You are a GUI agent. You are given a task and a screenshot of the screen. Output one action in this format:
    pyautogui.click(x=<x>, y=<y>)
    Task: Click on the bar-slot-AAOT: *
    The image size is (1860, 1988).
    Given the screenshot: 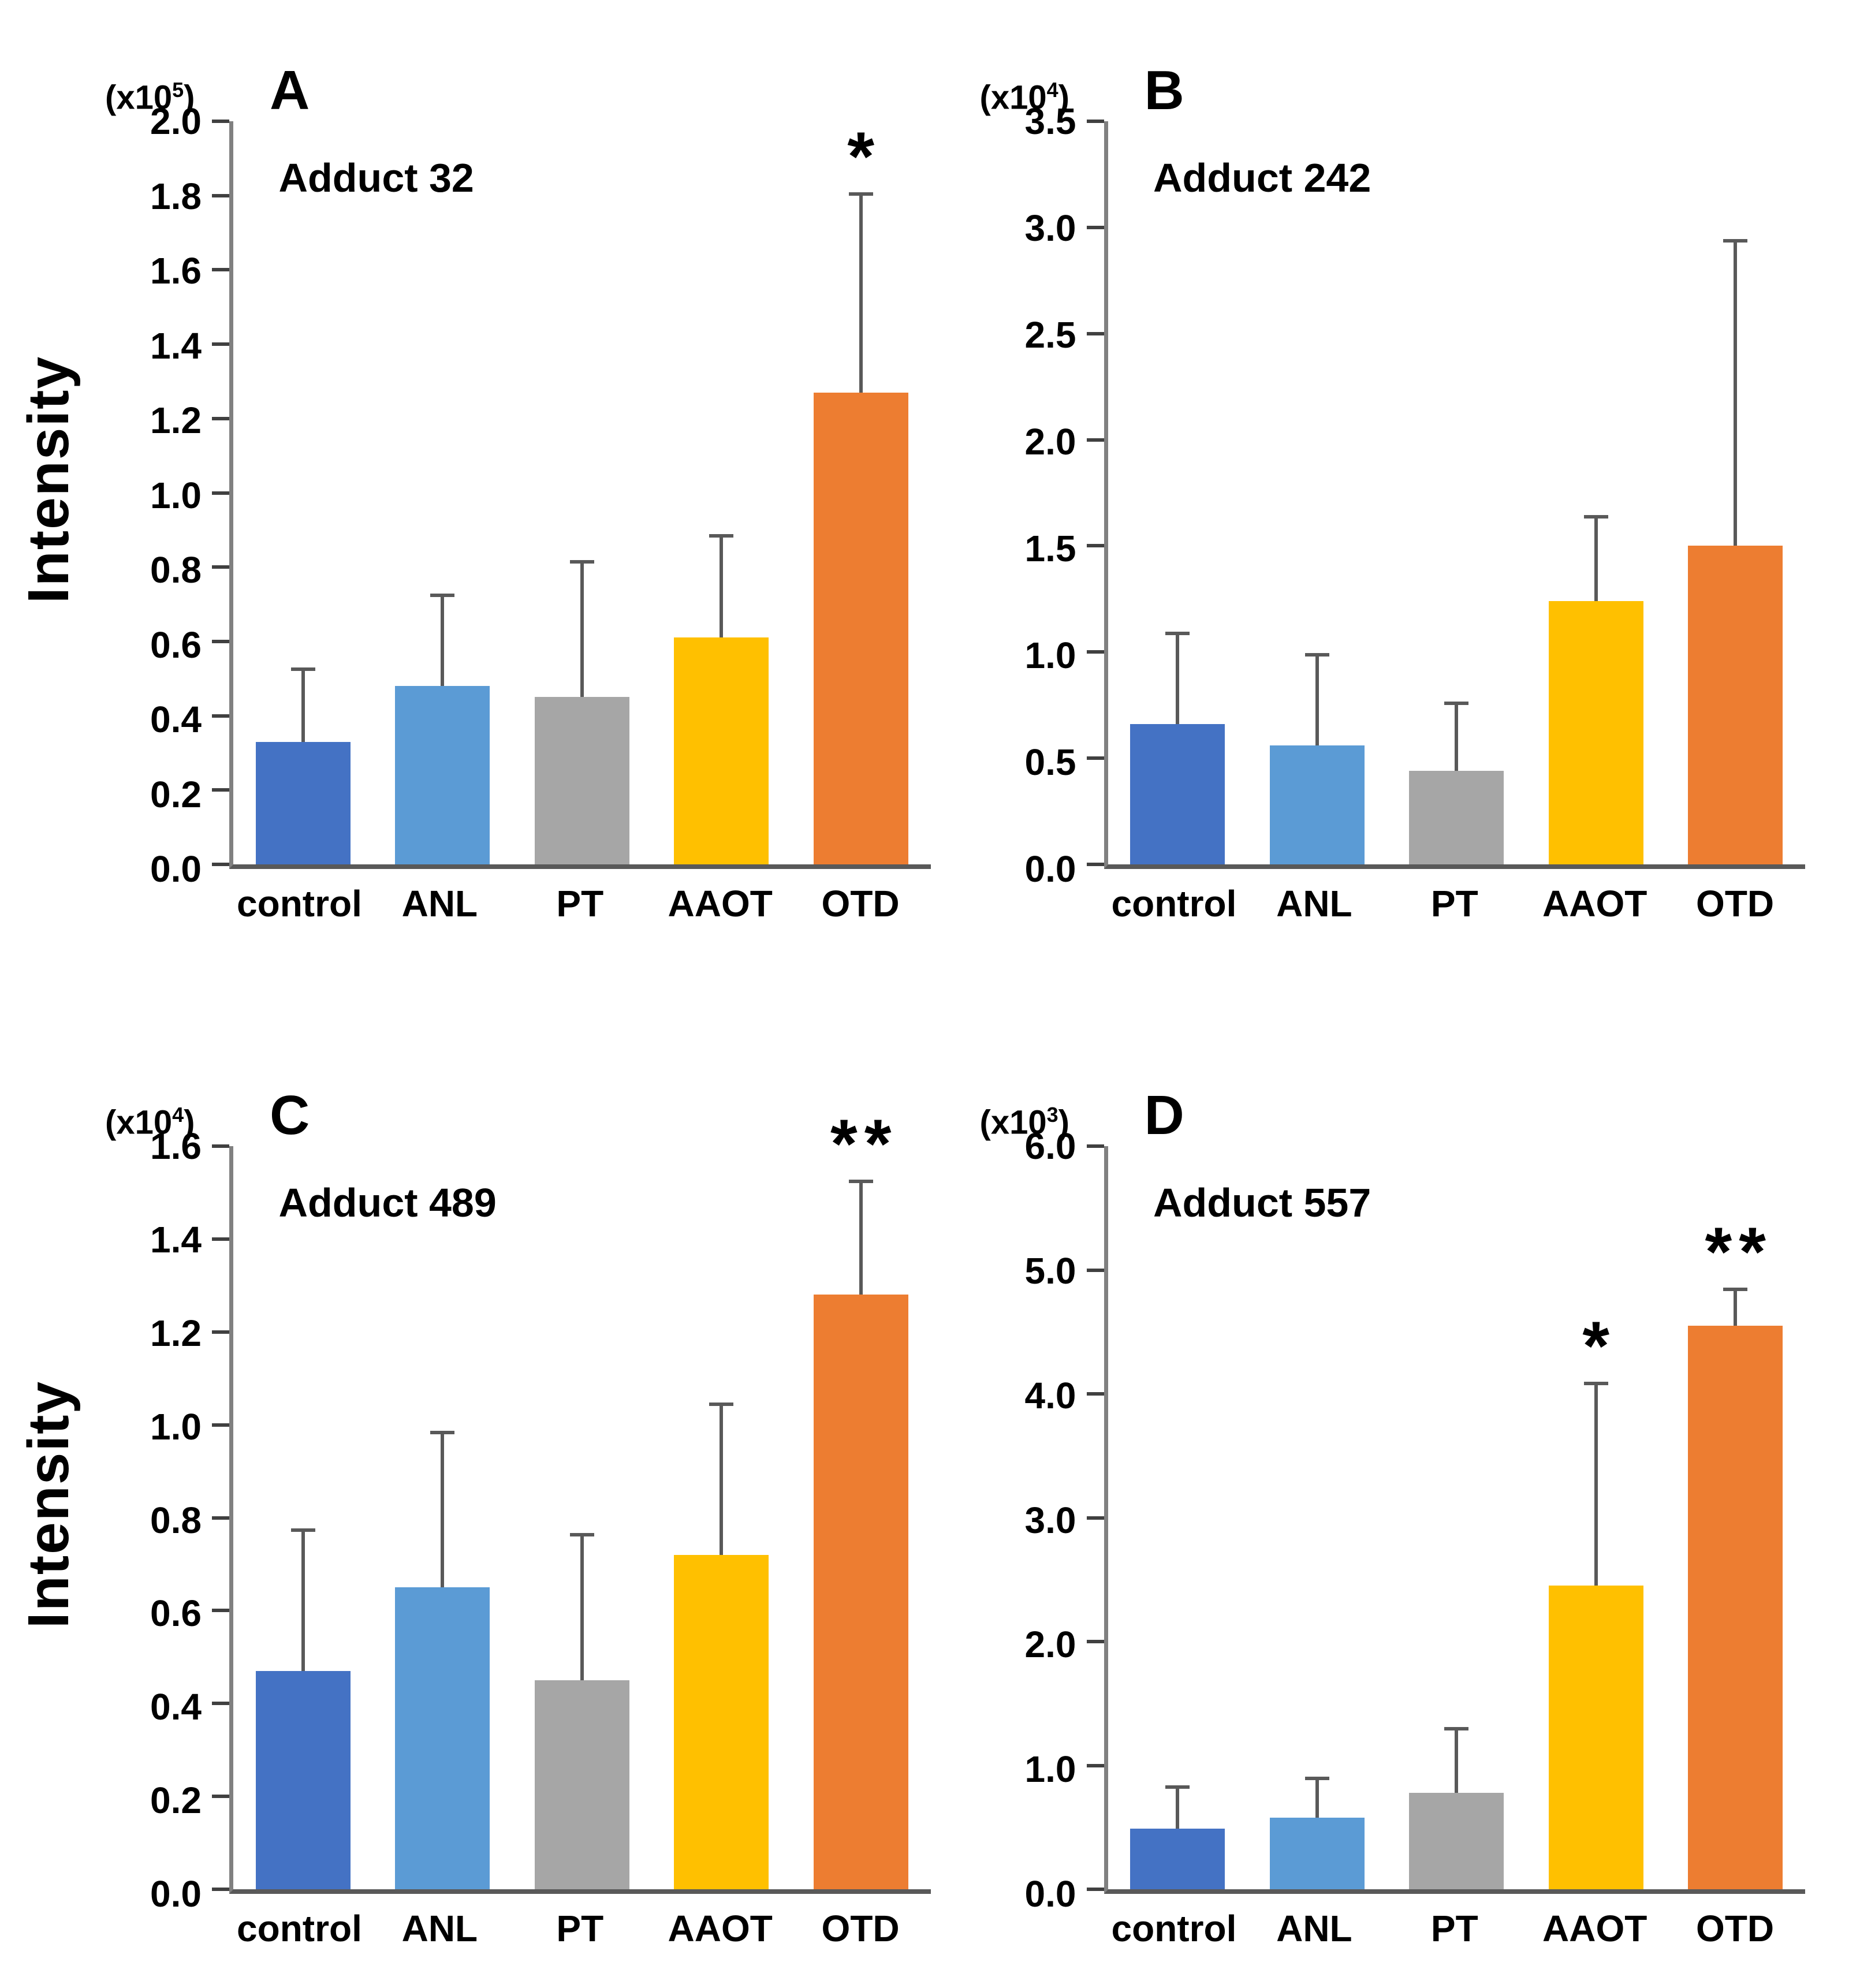 What is the action you would take?
    pyautogui.click(x=1596, y=1518)
    